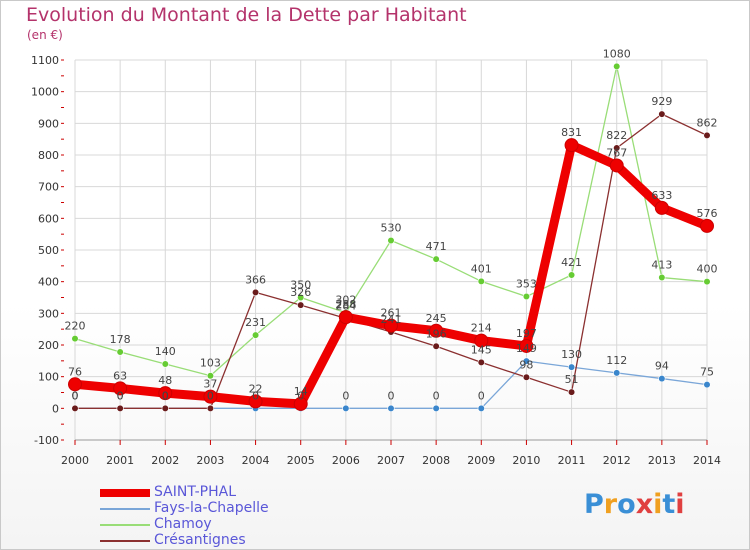 Image resolution: width=750 pixels, height=550 pixels. I want to click on x-tick-label: 2014, so click(707, 460).